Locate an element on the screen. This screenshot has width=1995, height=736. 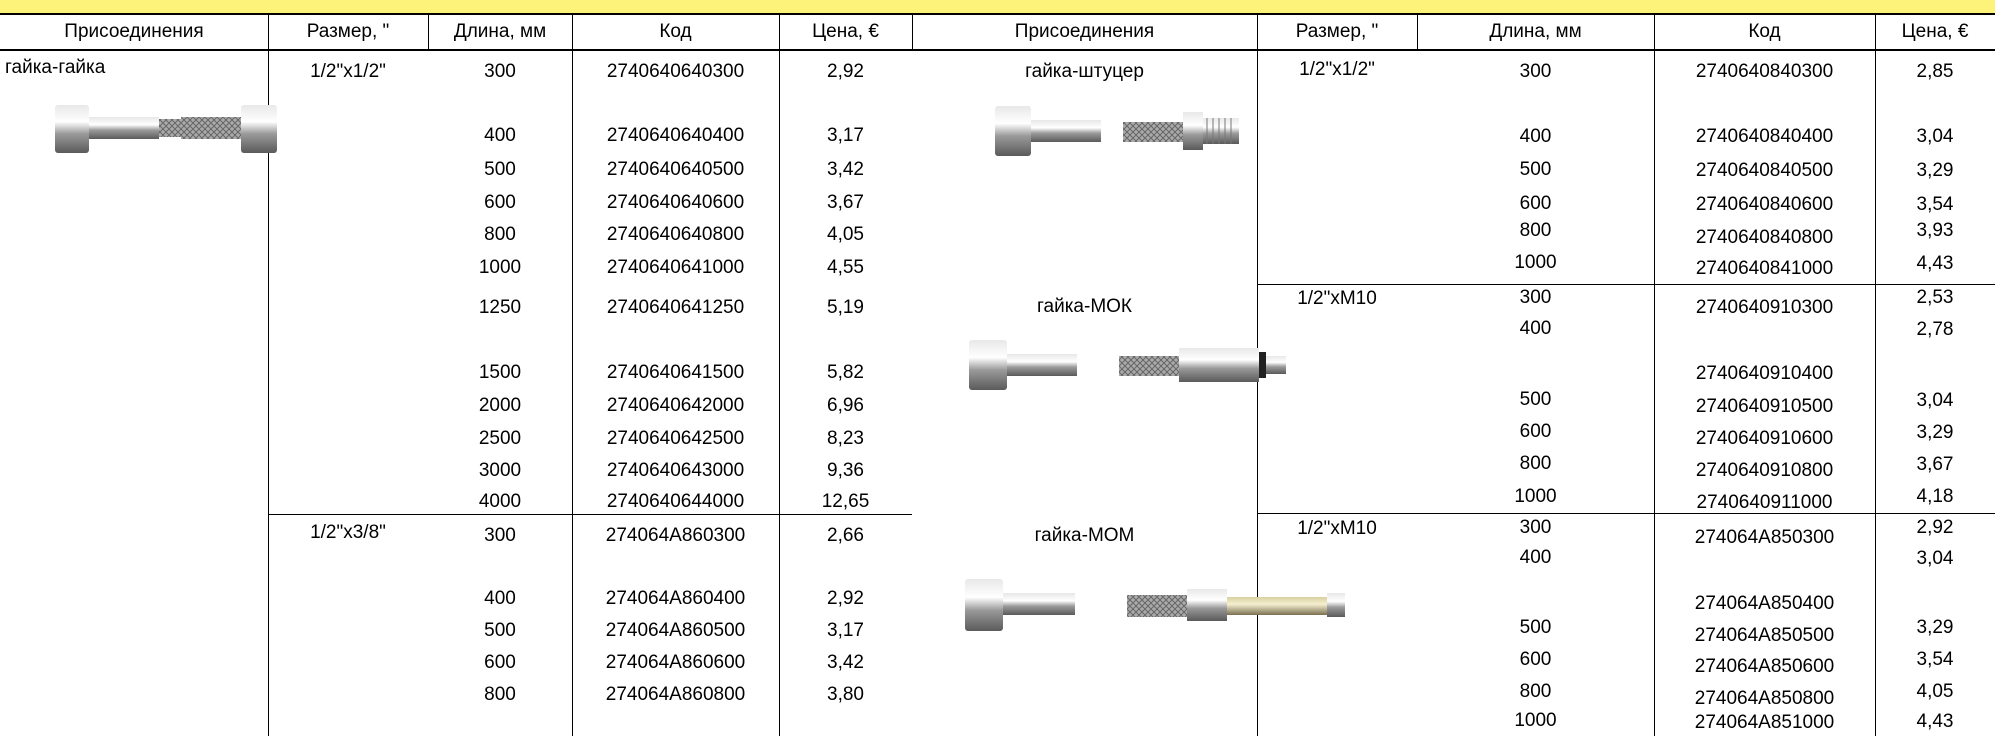
price-value: 9,36 is located at coordinates (845, 470).